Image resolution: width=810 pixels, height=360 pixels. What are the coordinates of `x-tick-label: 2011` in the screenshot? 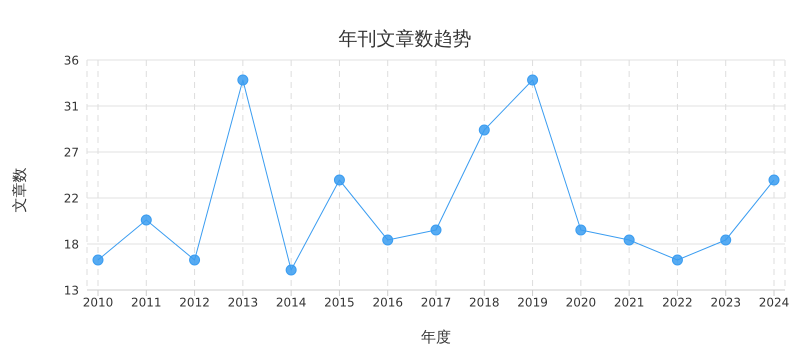 It's located at (146, 303).